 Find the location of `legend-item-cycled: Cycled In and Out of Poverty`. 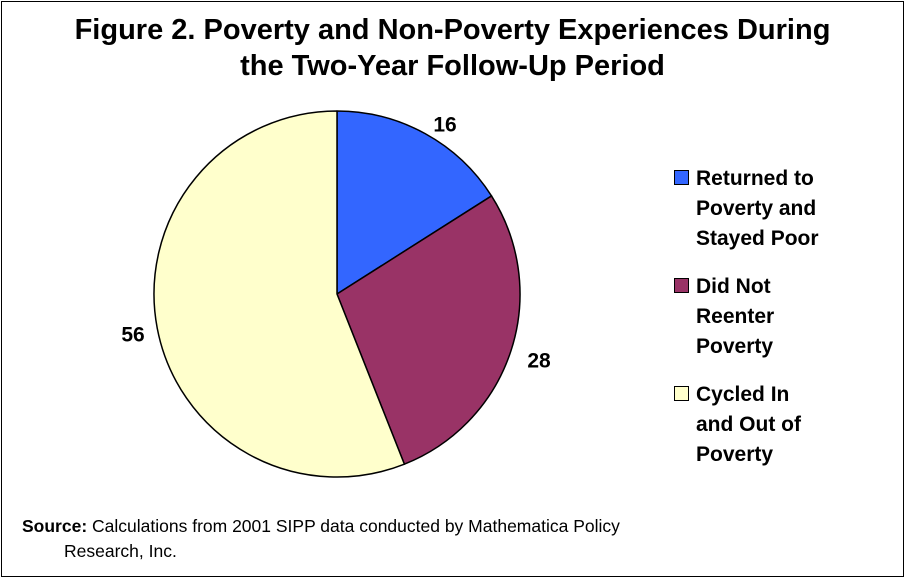

legend-item-cycled: Cycled In and Out of Poverty is located at coordinates (772, 425).